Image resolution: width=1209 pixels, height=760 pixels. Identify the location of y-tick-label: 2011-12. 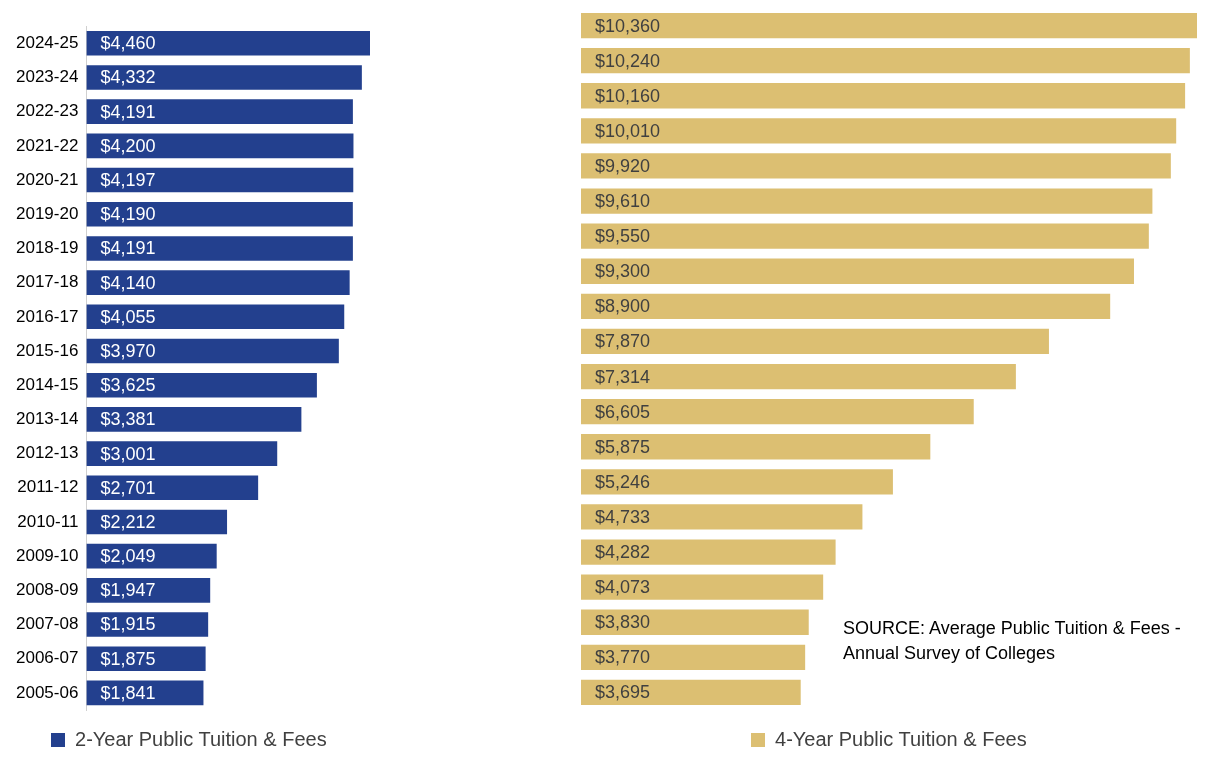
(48, 487).